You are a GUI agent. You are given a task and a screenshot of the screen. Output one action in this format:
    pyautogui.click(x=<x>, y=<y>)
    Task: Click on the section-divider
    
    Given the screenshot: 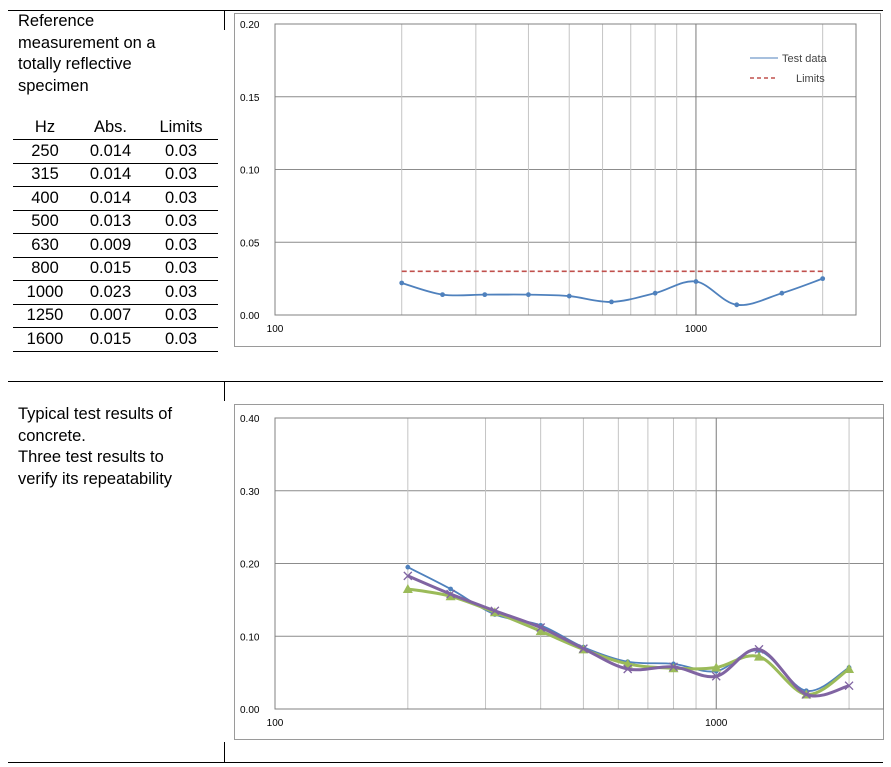 What is the action you would take?
    pyautogui.click(x=445, y=381)
    